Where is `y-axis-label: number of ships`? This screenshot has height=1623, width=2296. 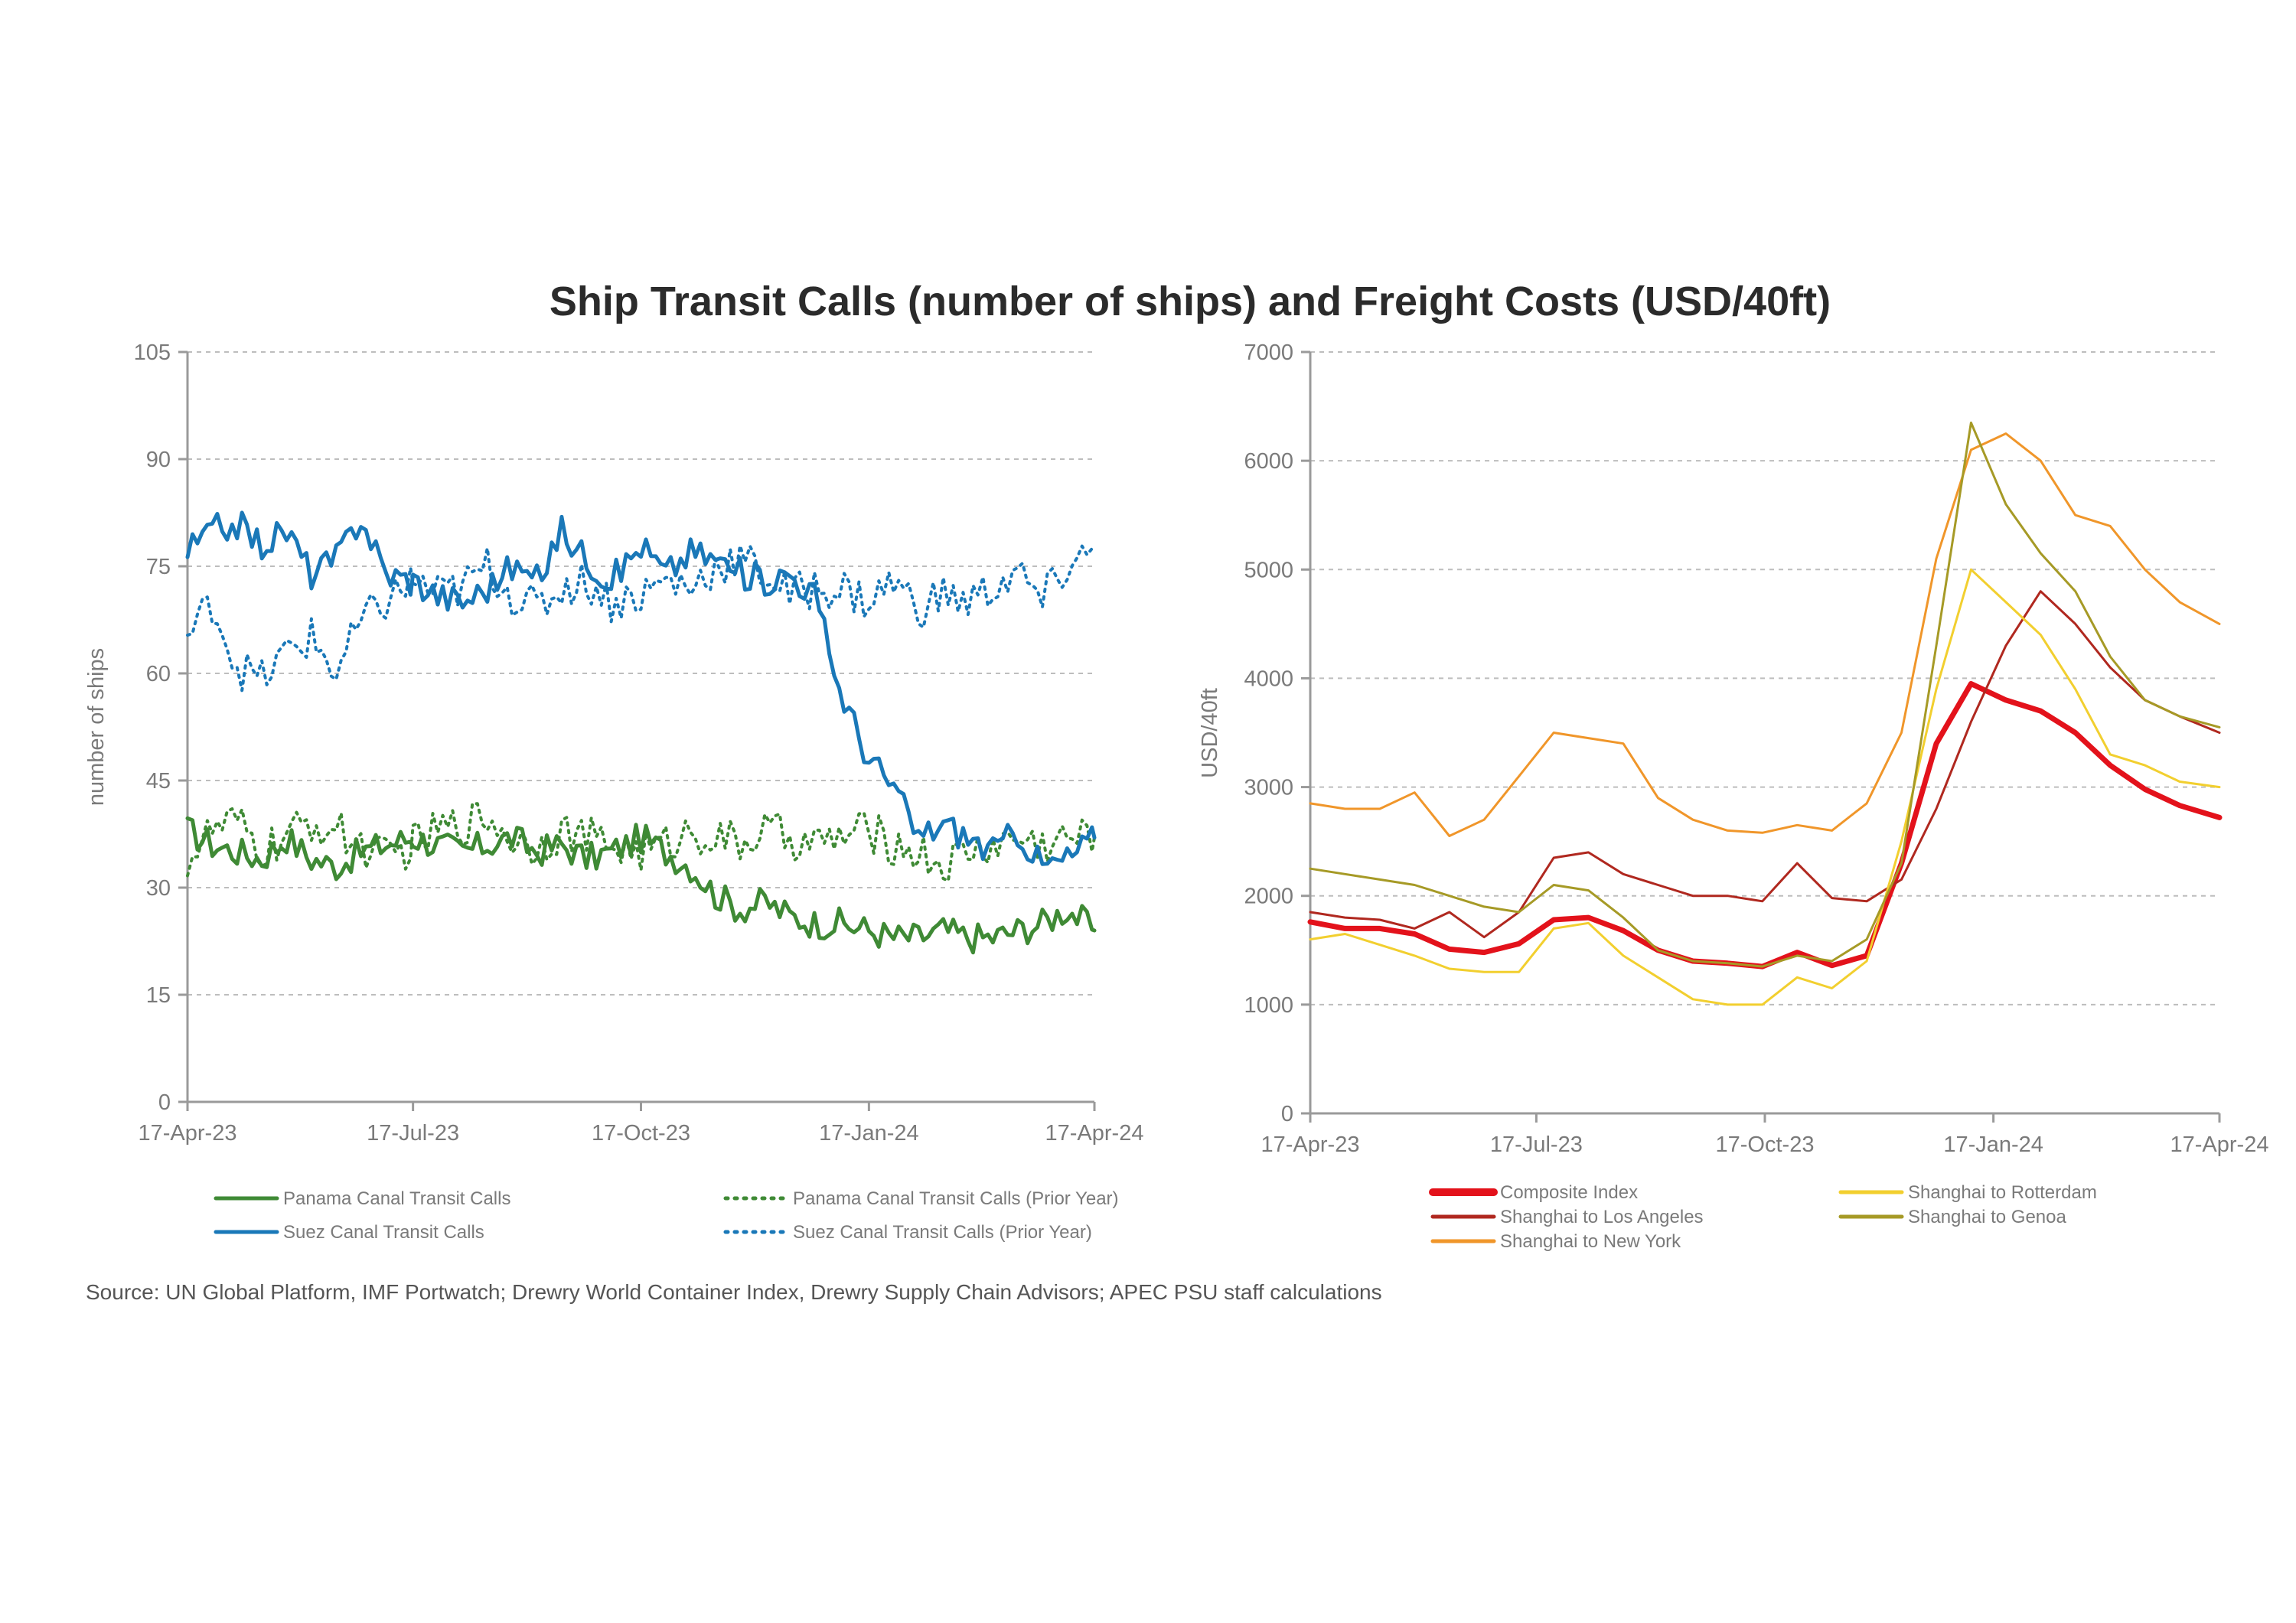
y-axis-label: number of ships is located at coordinates (96, 727).